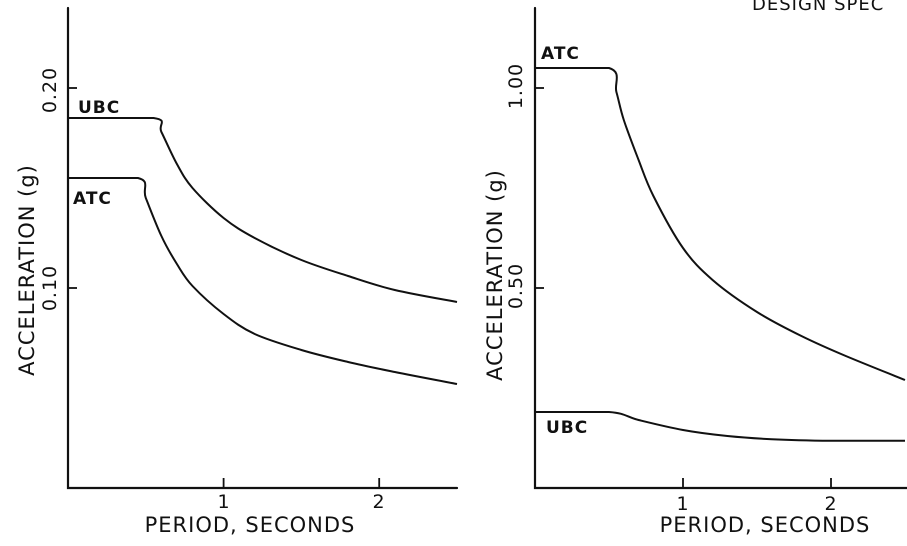  What do you see at coordinates (560, 54) in the screenshot?
I see `right-series-label-atc: ATC` at bounding box center [560, 54].